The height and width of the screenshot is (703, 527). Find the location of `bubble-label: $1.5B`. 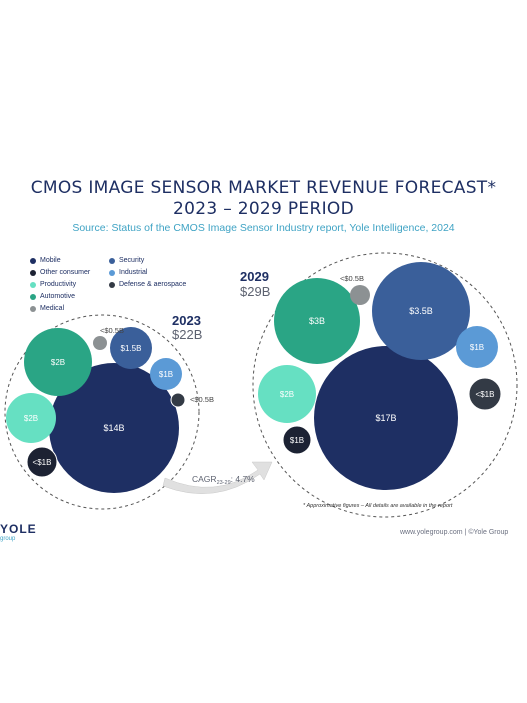

bubble-label: $1.5B is located at coordinates (131, 348).